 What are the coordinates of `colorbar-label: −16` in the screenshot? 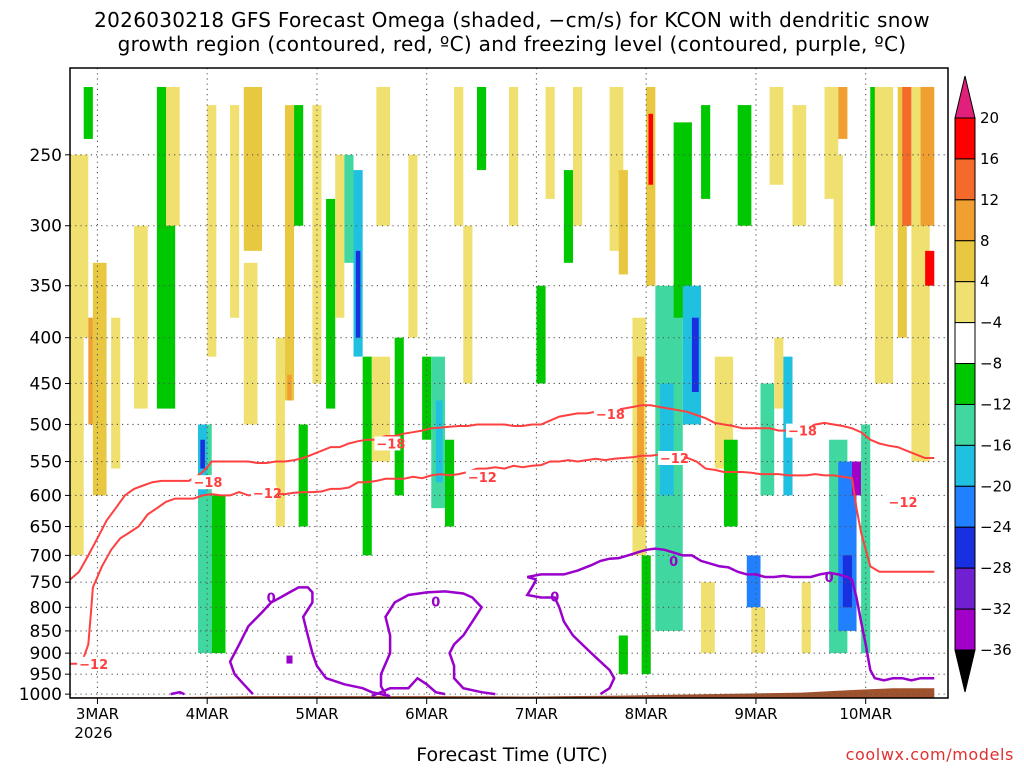 It's located at (996, 445).